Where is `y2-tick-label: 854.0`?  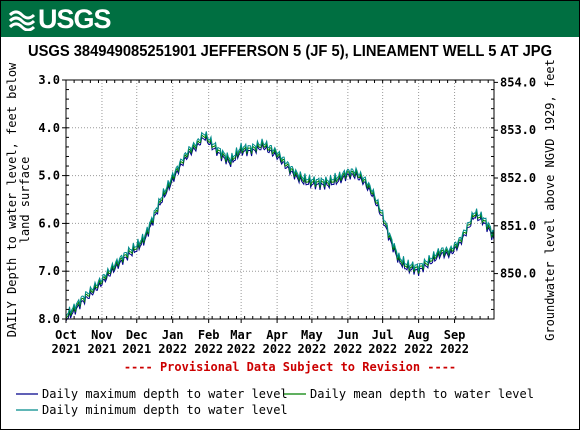
y2-tick-label: 854.0 is located at coordinates (518, 82).